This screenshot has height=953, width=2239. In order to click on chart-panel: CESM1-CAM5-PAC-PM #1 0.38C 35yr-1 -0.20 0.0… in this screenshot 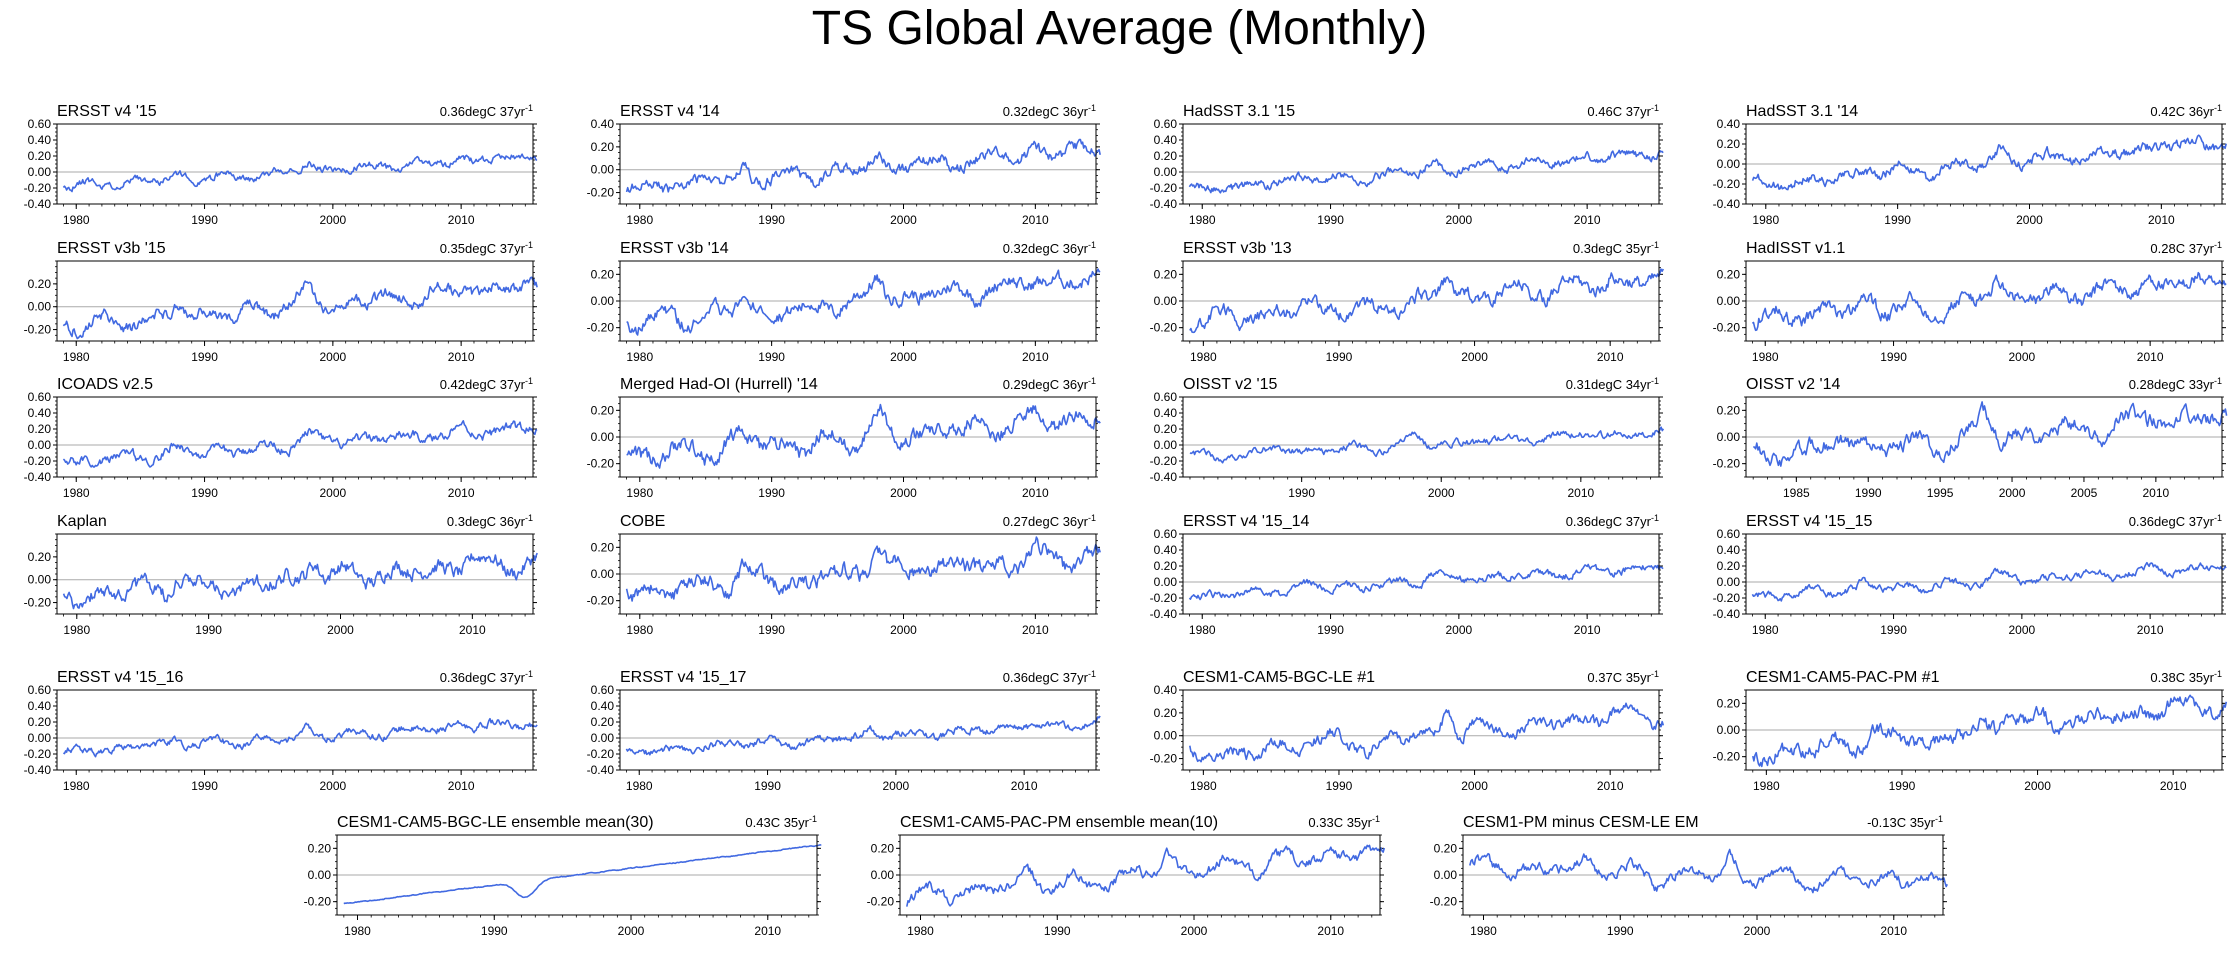, I will do `click(1970, 731)`.